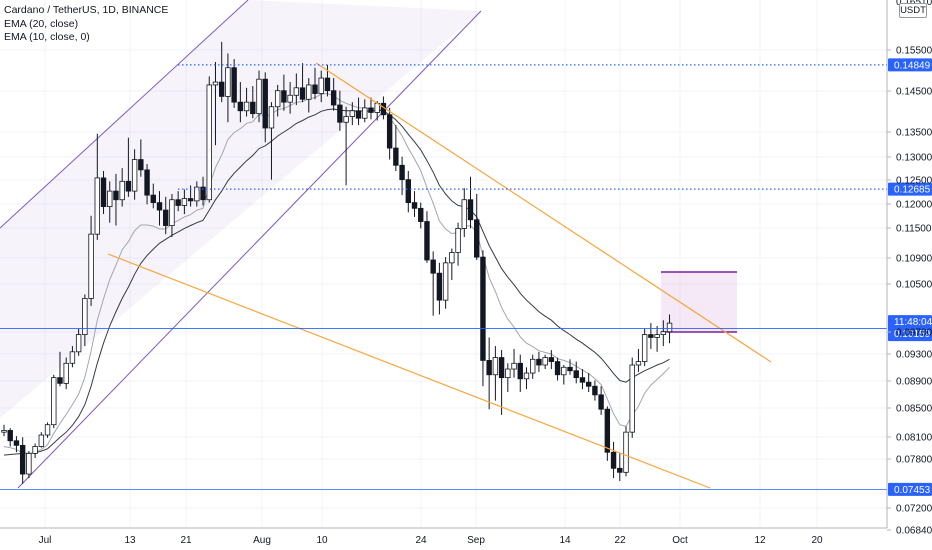  Describe the element at coordinates (912, 490) in the screenshot. I see `price-level-label: 0.07453` at that location.